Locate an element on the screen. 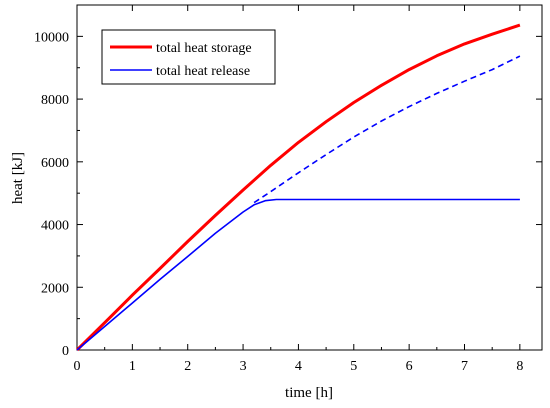 The width and height of the screenshot is (550, 408). legend: total heat storage total heat release is located at coordinates (188, 57).